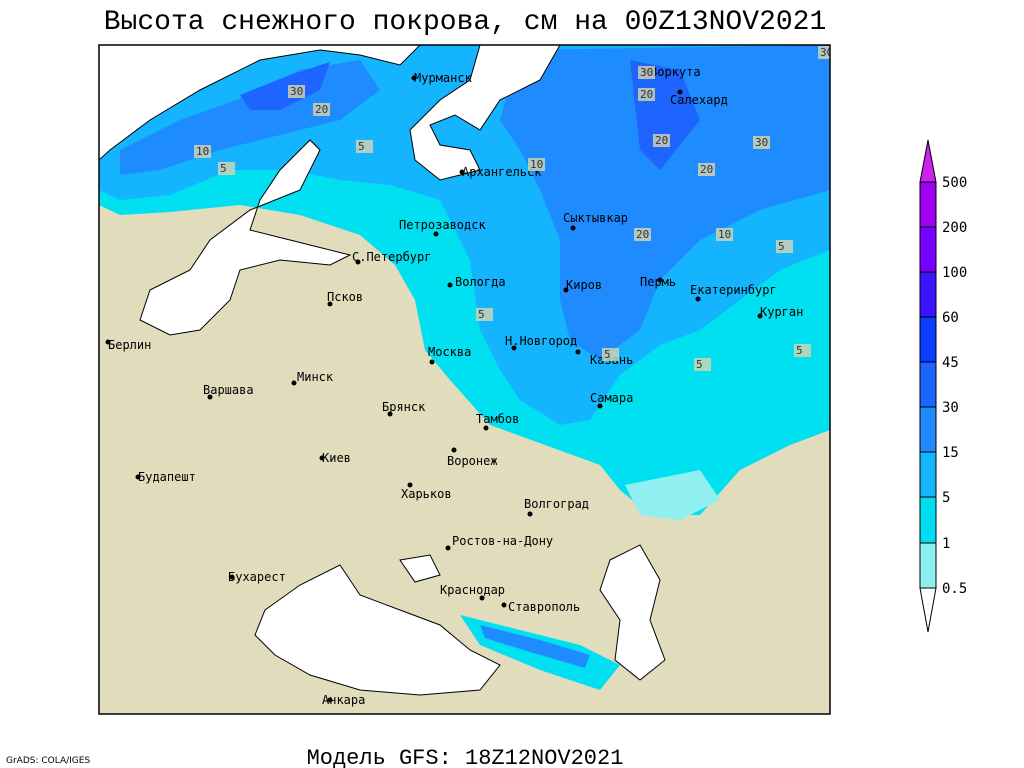 The width and height of the screenshot is (1024, 768). Describe the element at coordinates (544, 607) in the screenshot. I see `city-label: Ставрополь` at that location.